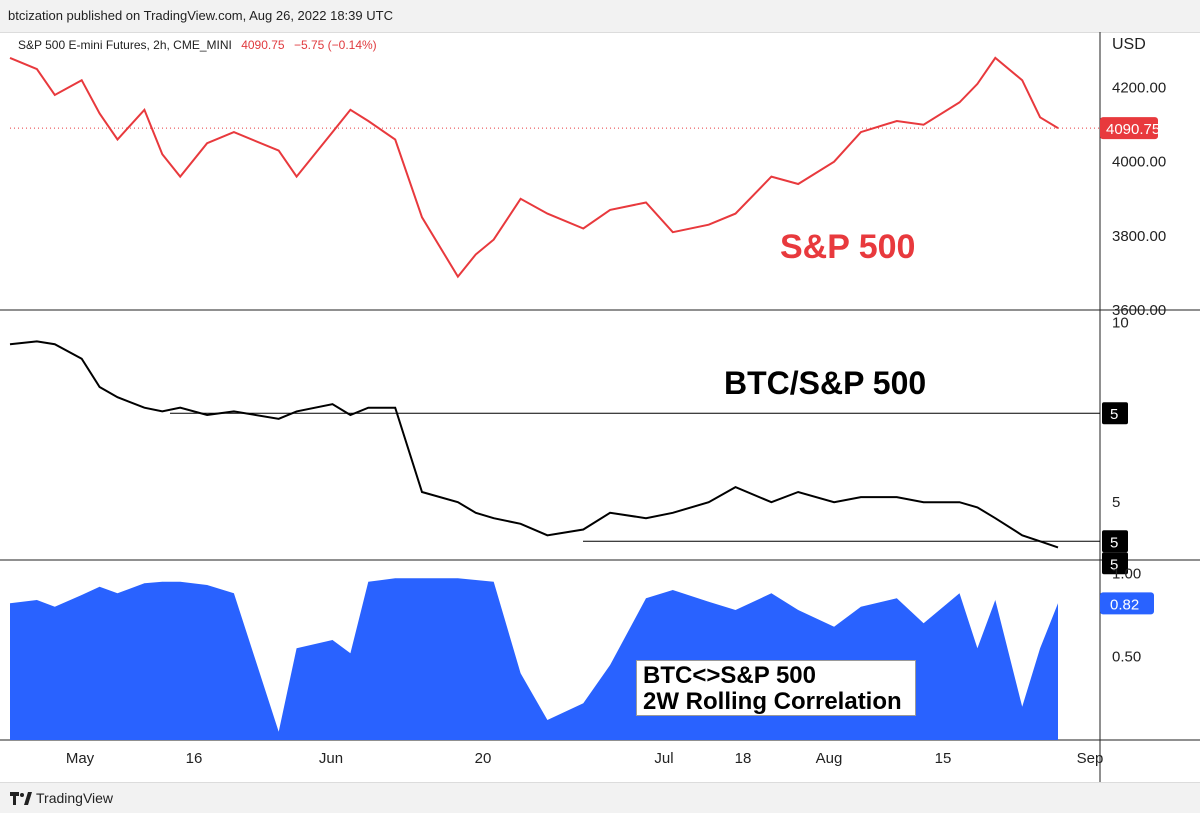 The width and height of the screenshot is (1200, 813). What do you see at coordinates (1124, 604) in the screenshot?
I see `correlation-value-badge-text: 0.82` at bounding box center [1124, 604].